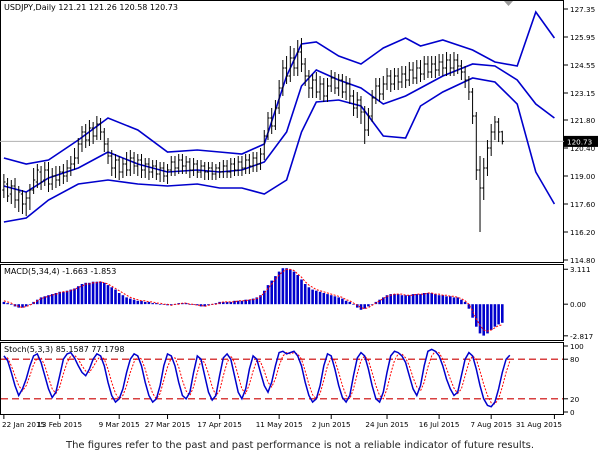 This screenshot has height=473, width=600. What do you see at coordinates (582, 9) in the screenshot?
I see `price-tick-label: 127.35` at bounding box center [582, 9].